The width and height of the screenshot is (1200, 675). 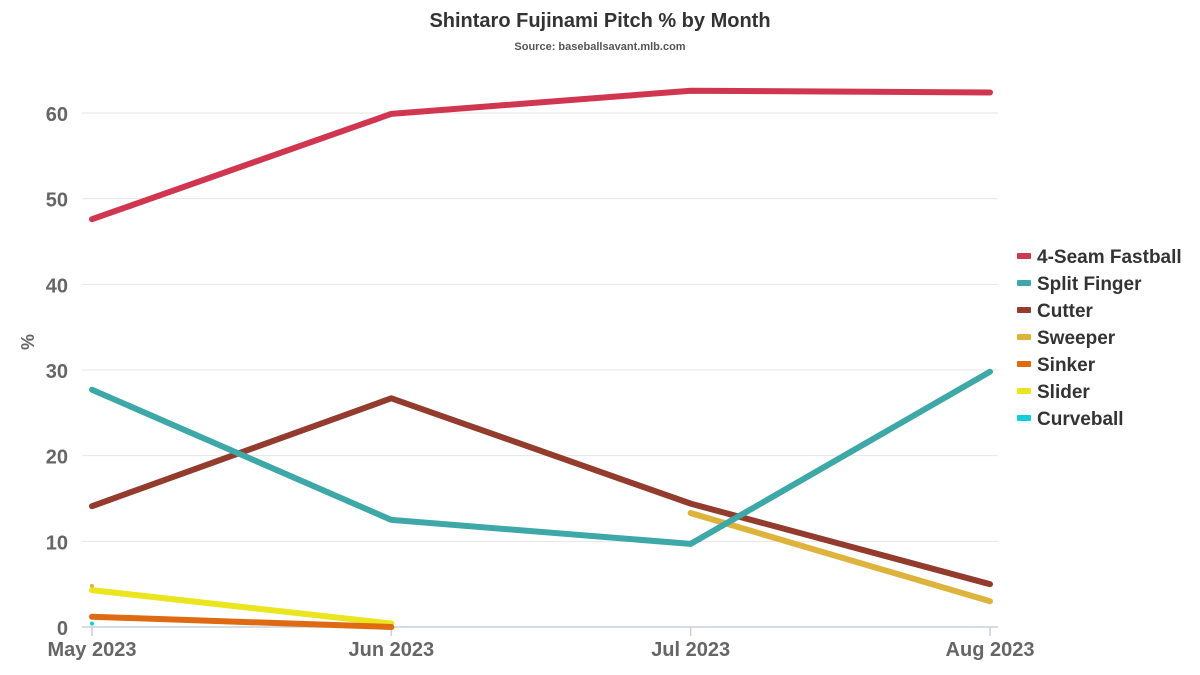 I want to click on legend-item: Cutter, so click(x=1055, y=311).